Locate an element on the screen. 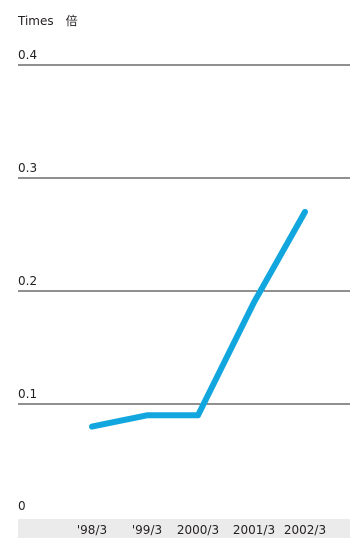 The height and width of the screenshot is (538, 350). y-tick-labels: 0 0.1 0.2 0.3 0.4 is located at coordinates (27, 280).